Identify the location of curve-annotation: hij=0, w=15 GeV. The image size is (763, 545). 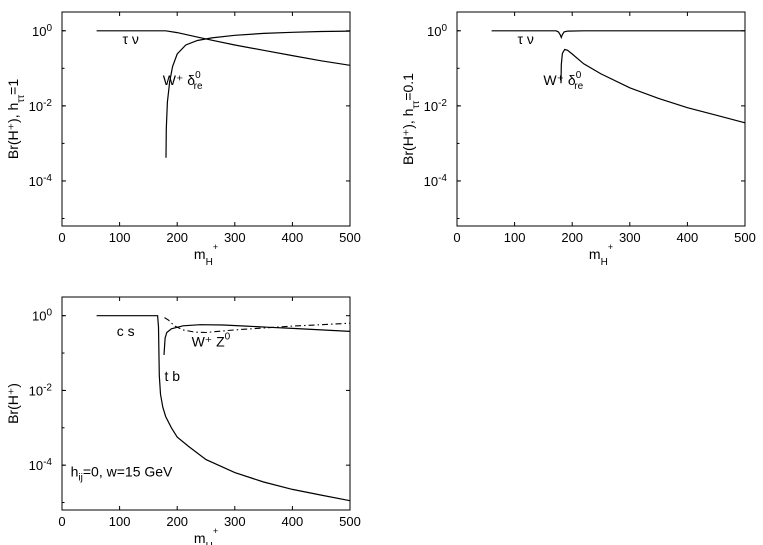
(122, 473).